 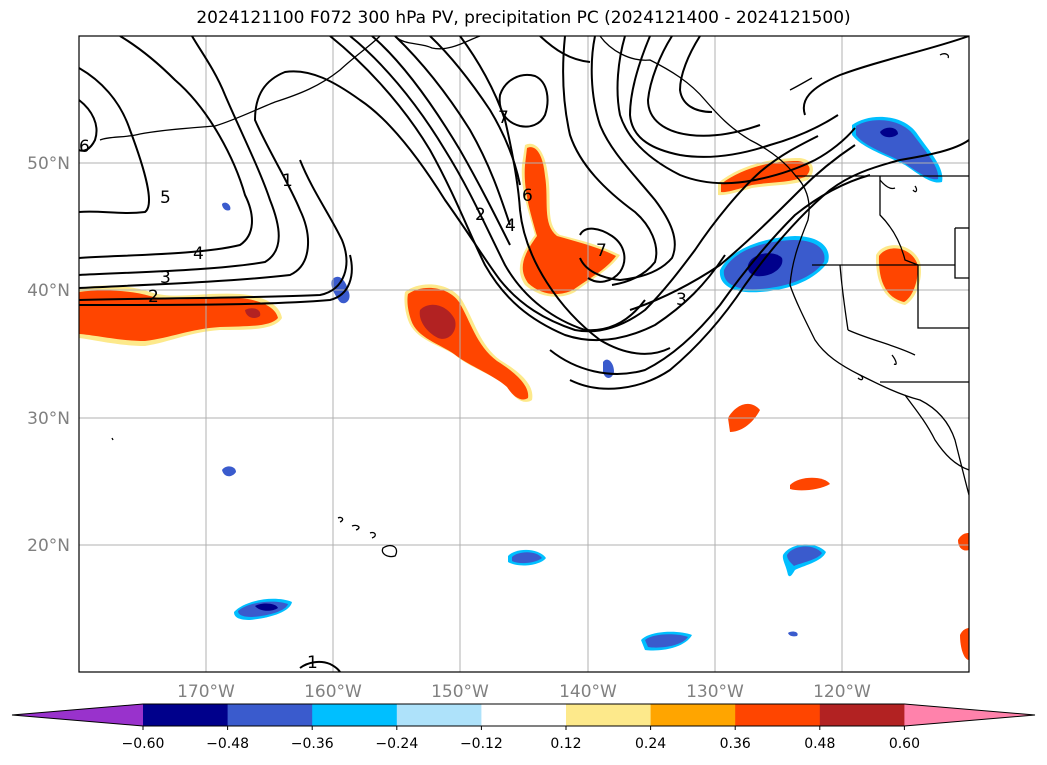 What do you see at coordinates (588, 692) in the screenshot?
I see `lon-label: 140°W` at bounding box center [588, 692].